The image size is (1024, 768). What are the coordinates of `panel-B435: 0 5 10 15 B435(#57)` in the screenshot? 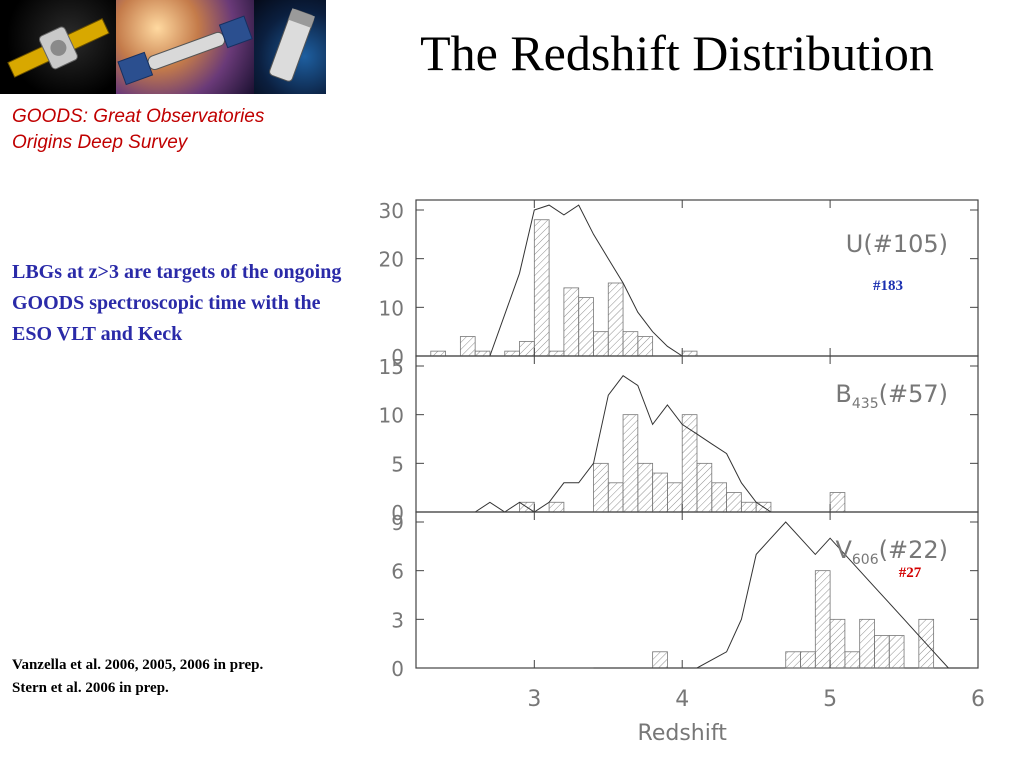 It's located at (679, 440).